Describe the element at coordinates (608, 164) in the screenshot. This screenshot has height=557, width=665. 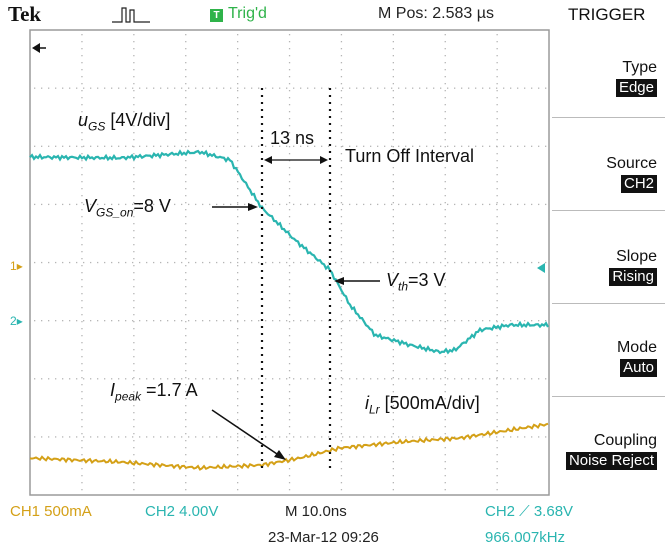
I see `menu-item-source: Source CH2` at that location.